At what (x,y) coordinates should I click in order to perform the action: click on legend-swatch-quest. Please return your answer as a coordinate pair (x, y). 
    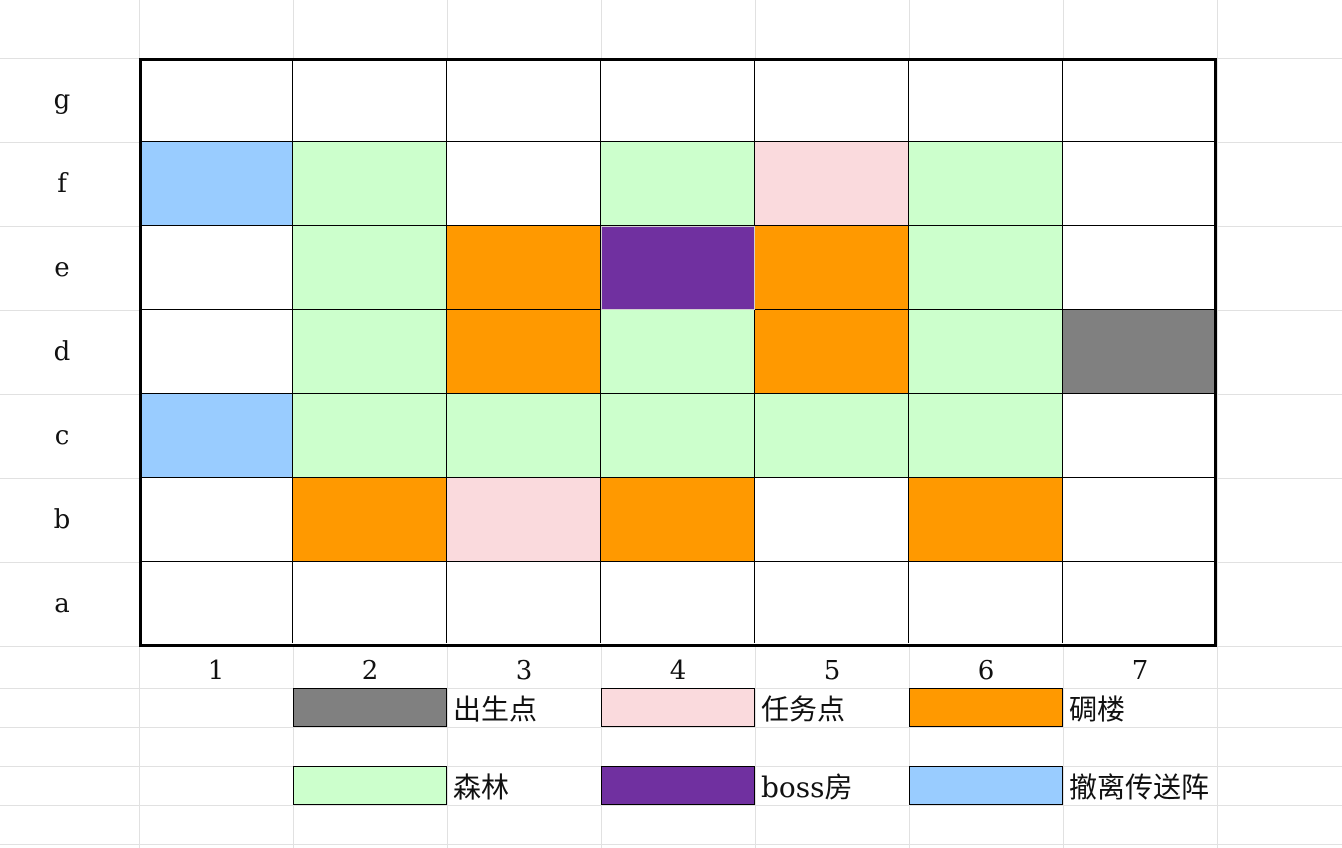
    Looking at the image, I should click on (678, 707).